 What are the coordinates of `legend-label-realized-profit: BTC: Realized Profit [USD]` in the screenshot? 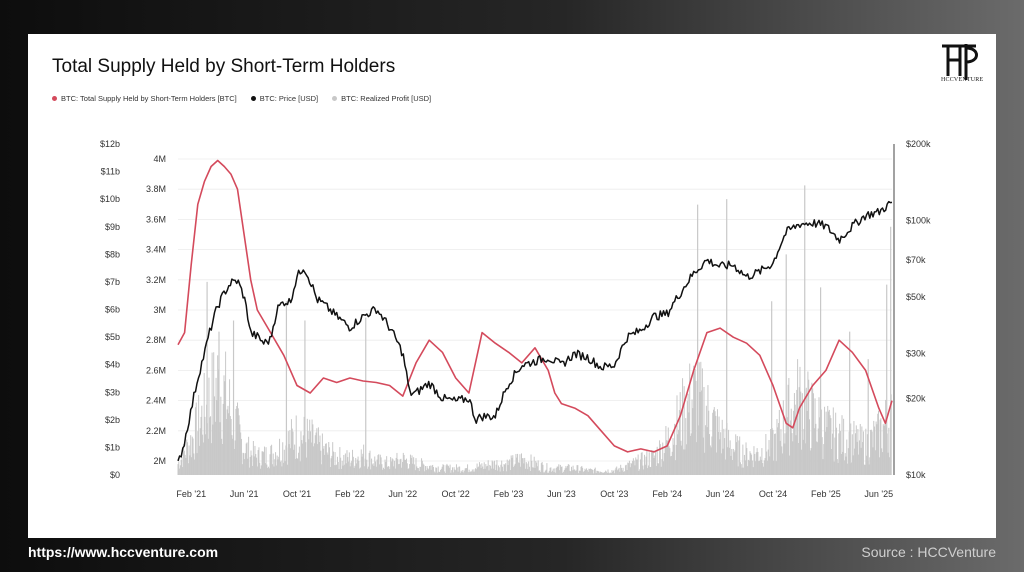 It's located at (386, 98).